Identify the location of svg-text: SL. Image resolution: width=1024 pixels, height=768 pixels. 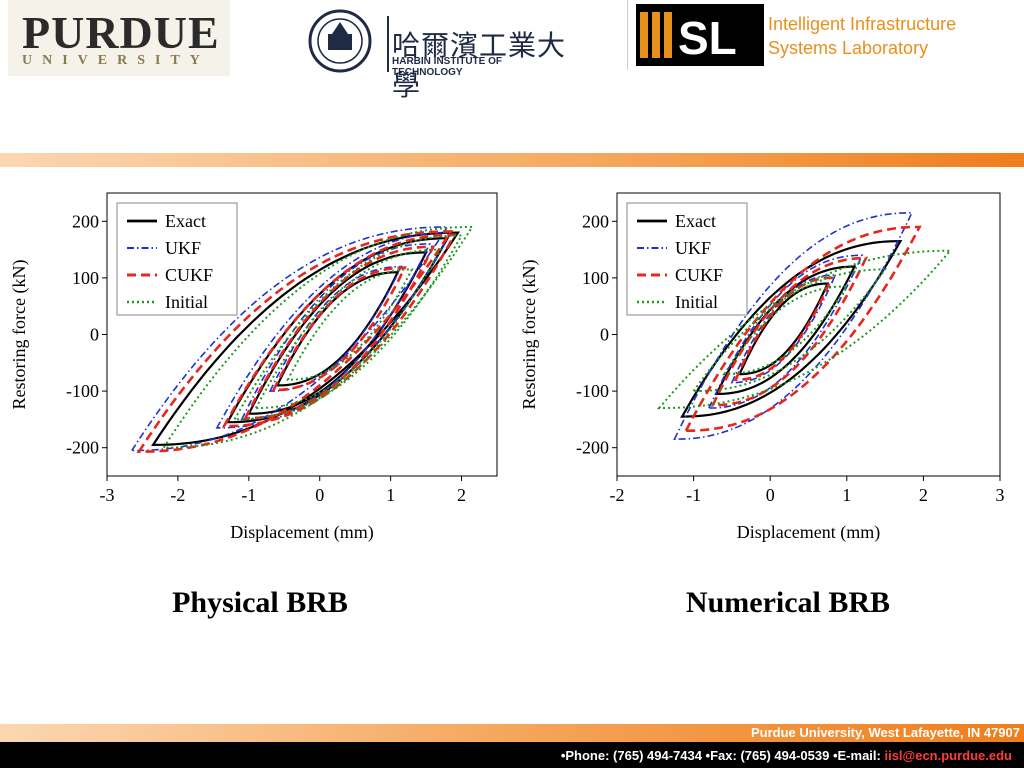
(707, 38).